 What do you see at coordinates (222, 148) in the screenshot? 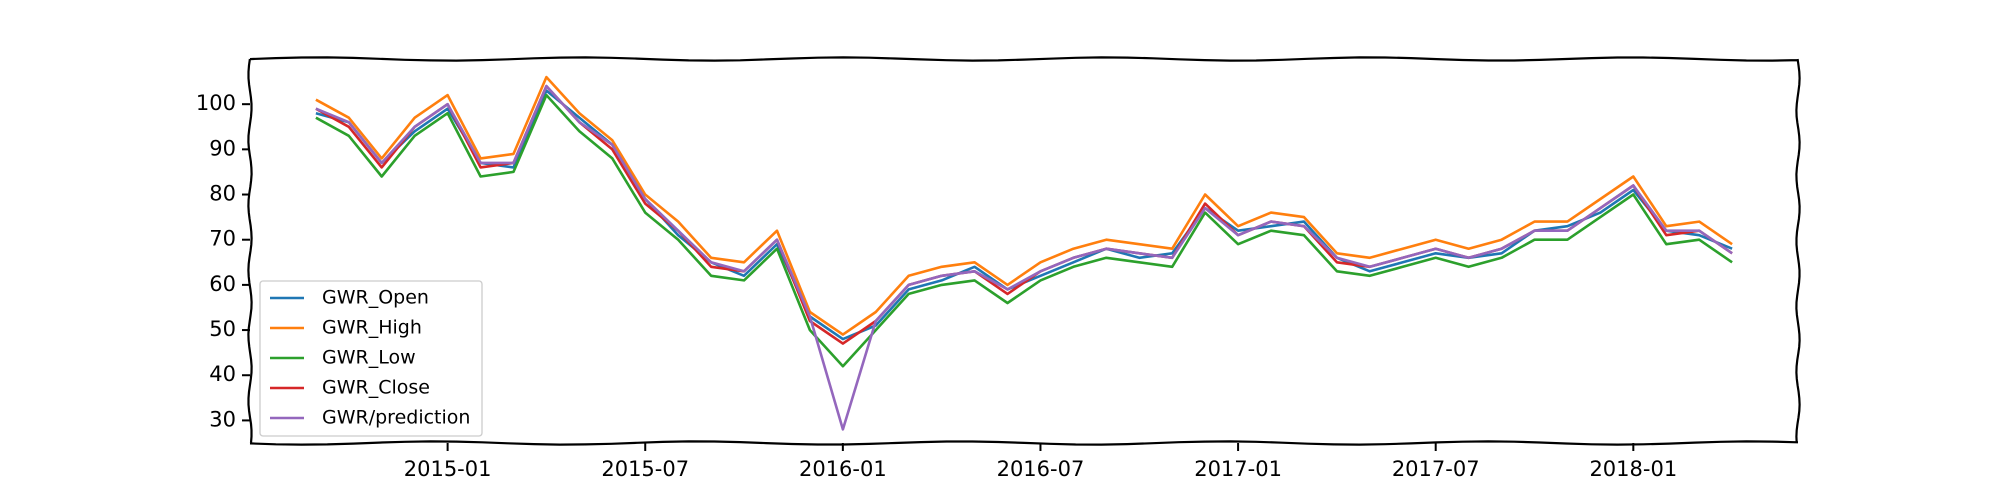
I see `y-tick-label: 90` at bounding box center [222, 148].